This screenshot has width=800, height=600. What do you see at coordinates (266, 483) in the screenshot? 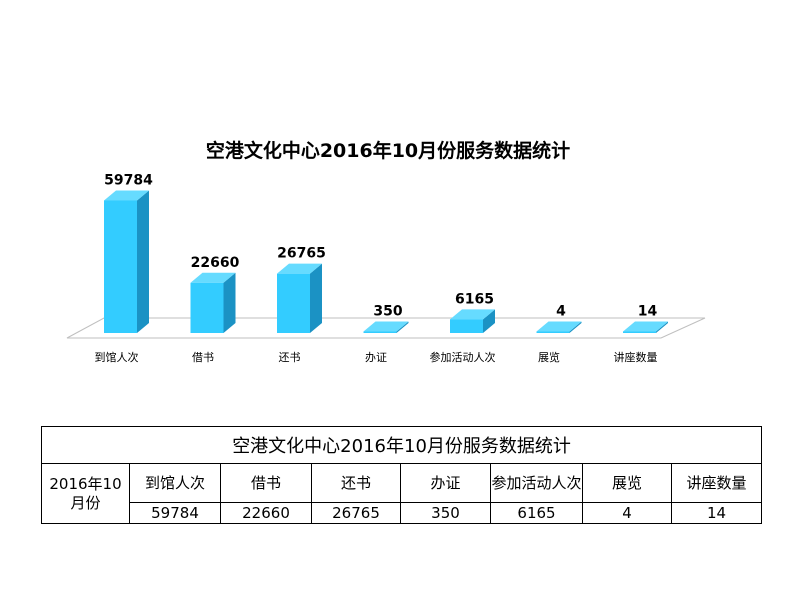
I see `table-header-cell: 借书` at bounding box center [266, 483].